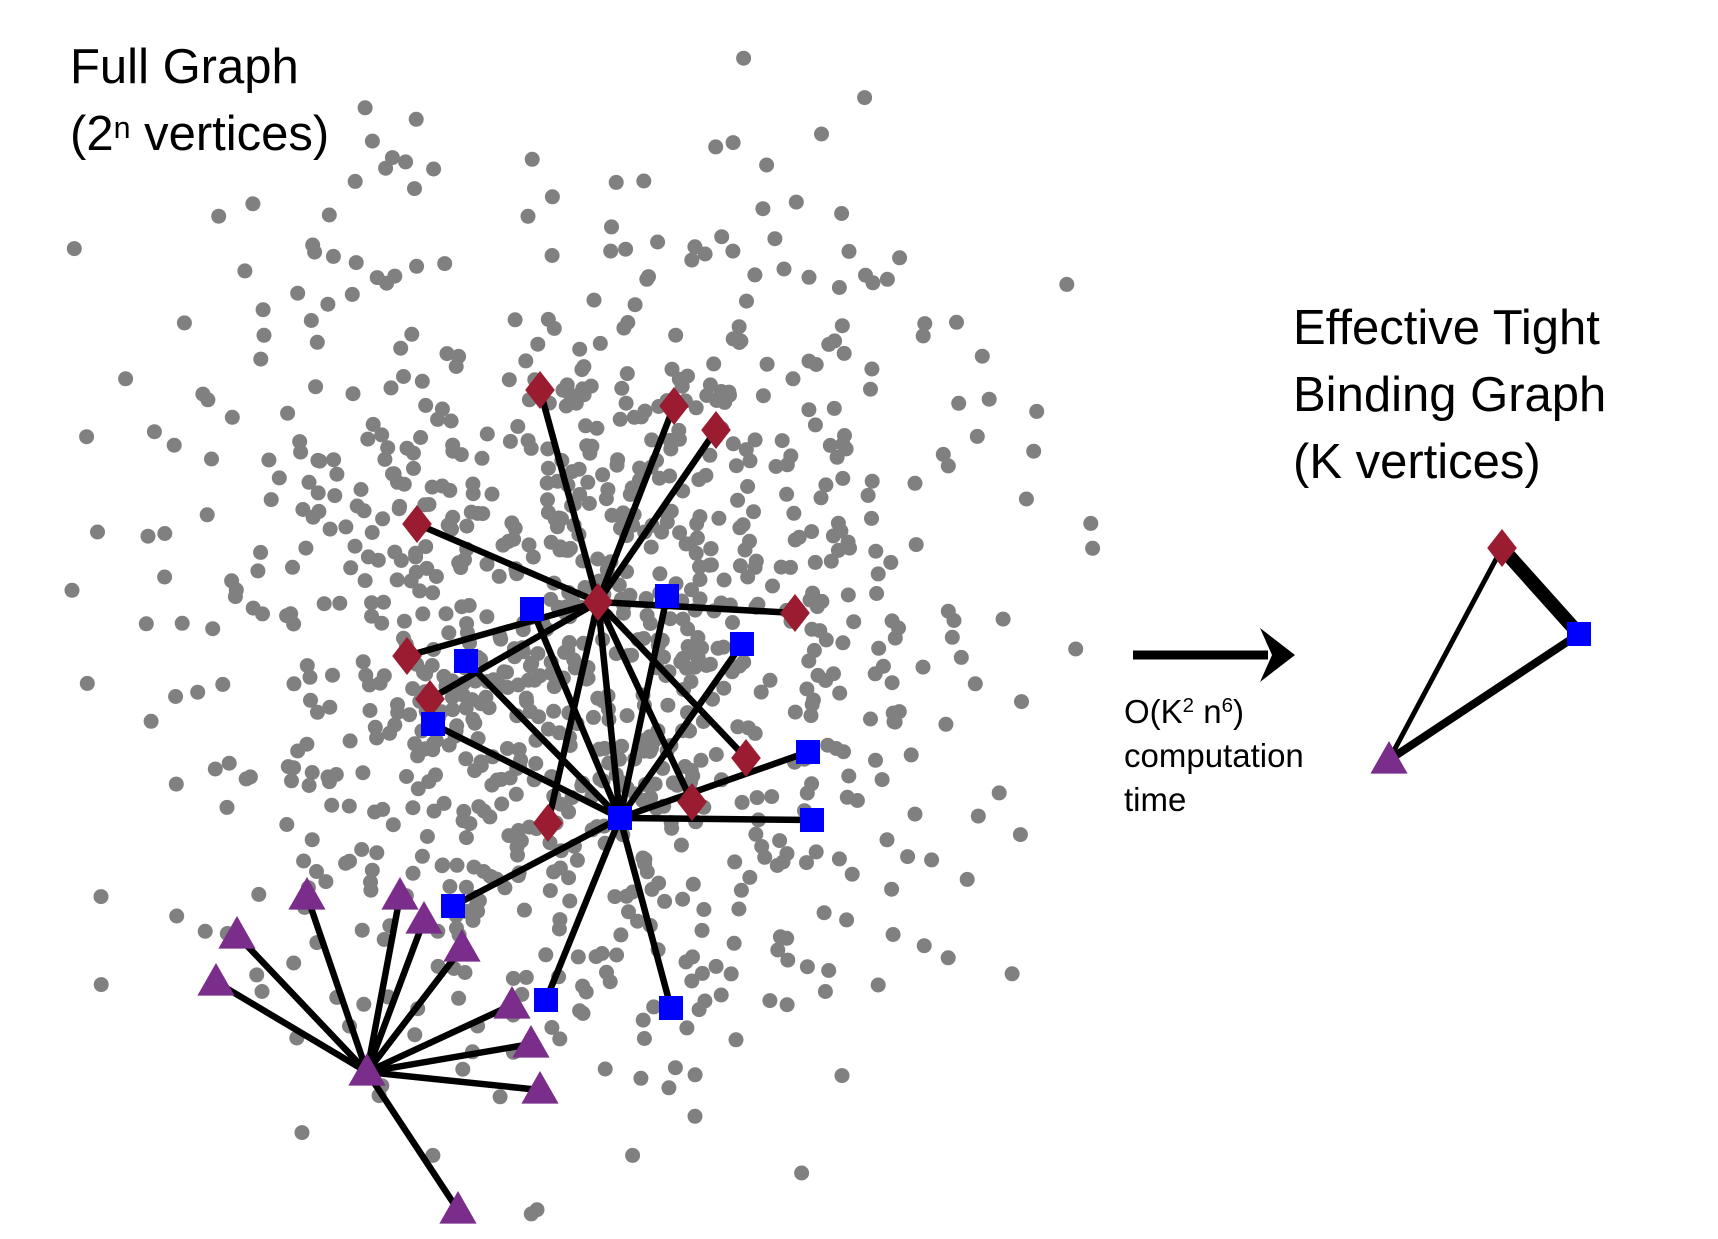 The height and width of the screenshot is (1239, 1718). I want to click on effective-title-line3: (K vertices), so click(1417, 462).